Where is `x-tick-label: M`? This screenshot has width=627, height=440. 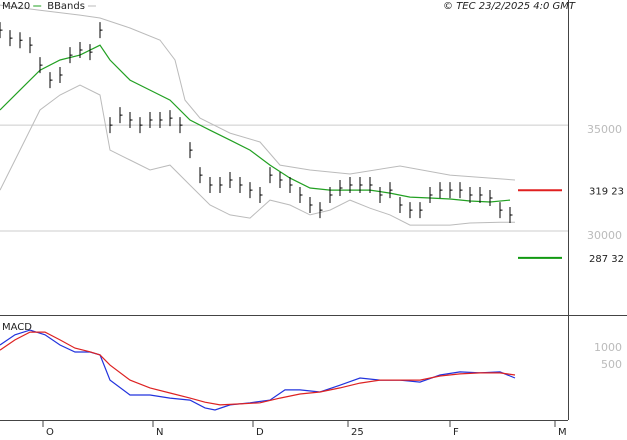 x-tick-label: M is located at coordinates (562, 432).